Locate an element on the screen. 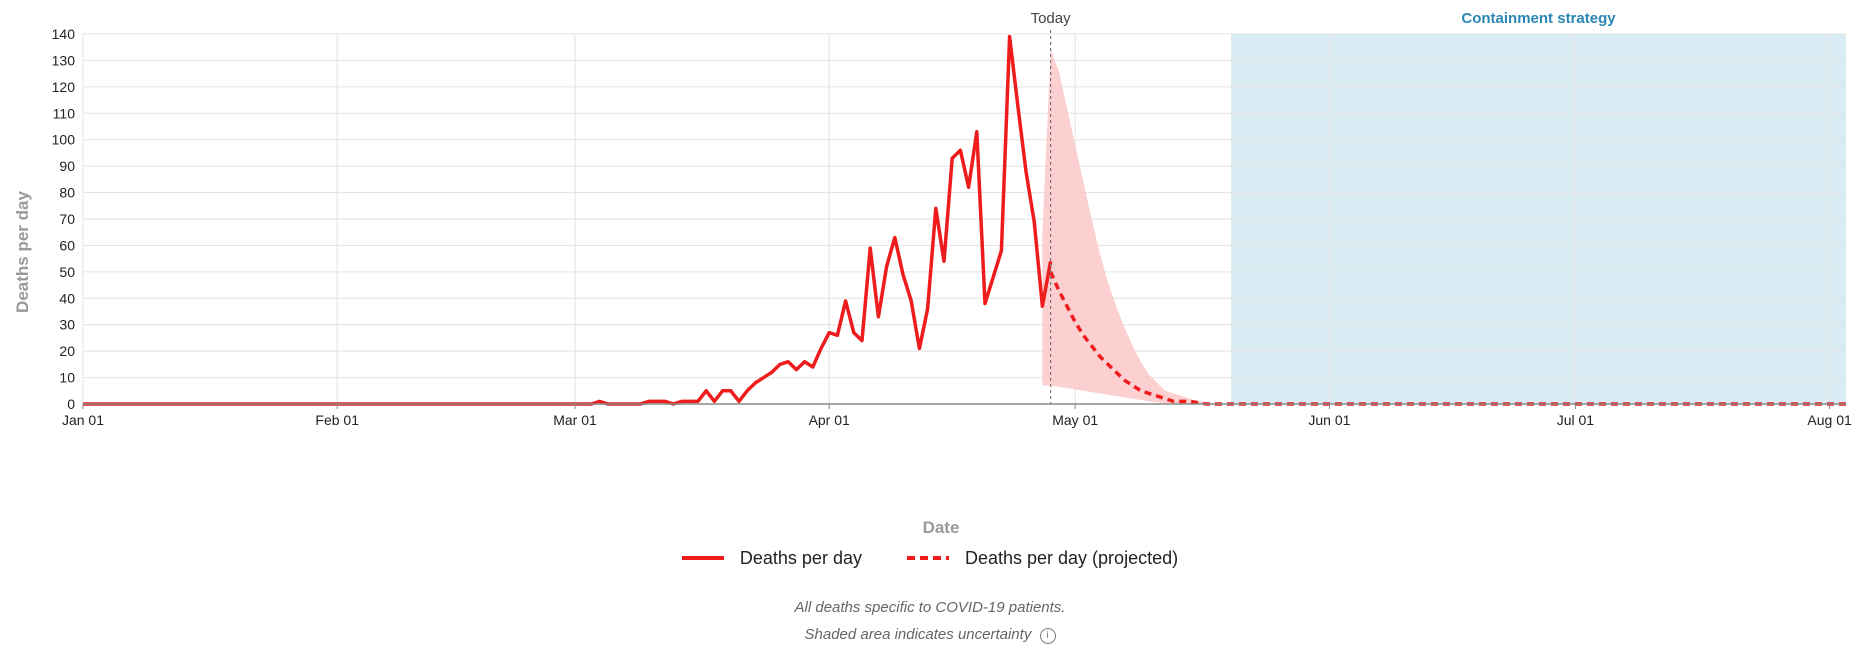 This screenshot has width=1860, height=648. uncertainty-layer is located at coordinates (1132, 226).